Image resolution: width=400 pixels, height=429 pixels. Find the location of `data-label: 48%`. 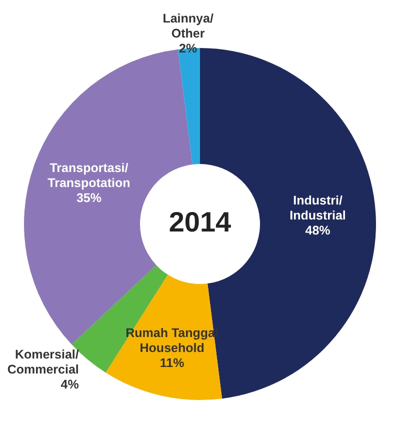

data-label: 48% is located at coordinates (317, 231).